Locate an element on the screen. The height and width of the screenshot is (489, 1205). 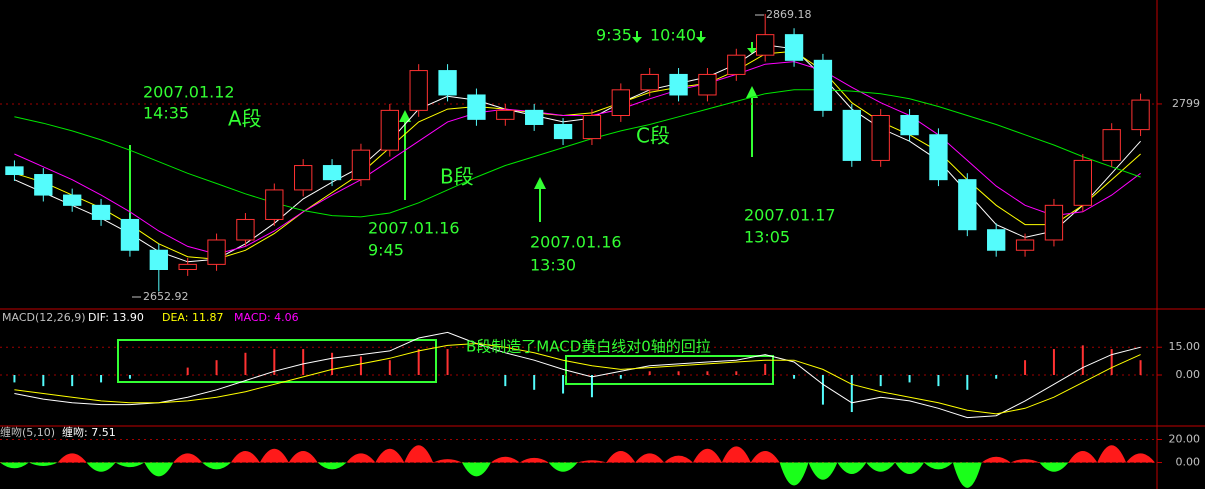
indicator-label: 缠吻: 7.51 is located at coordinates (89, 432).